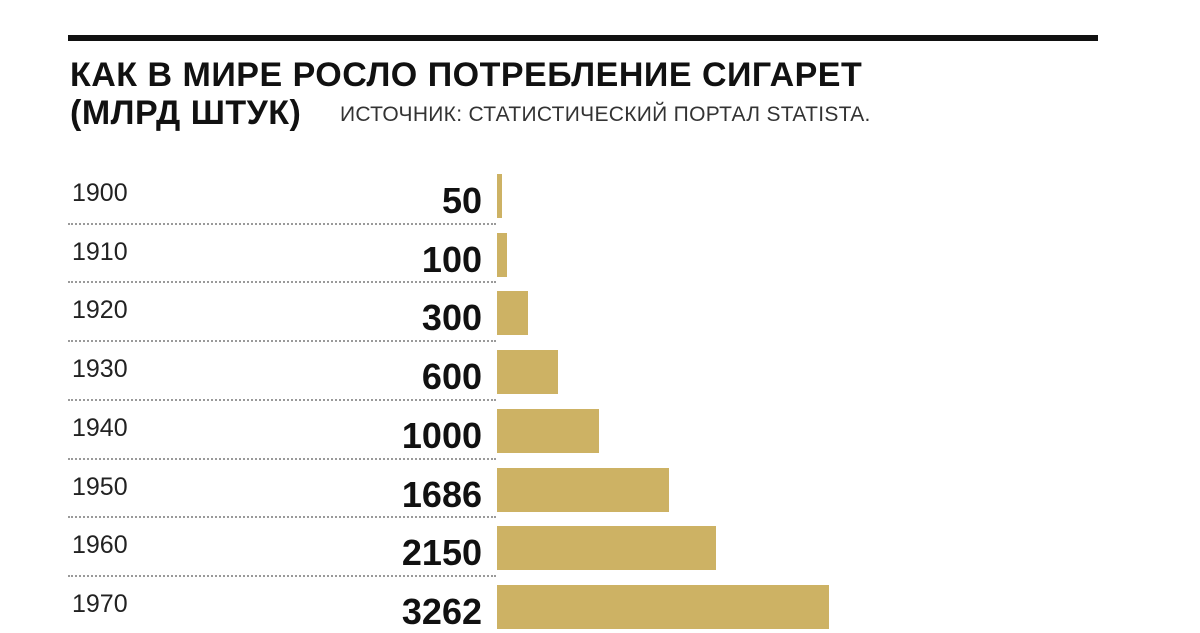 The height and width of the screenshot is (633, 1200). What do you see at coordinates (100, 427) in the screenshot?
I see `year-label: 1940` at bounding box center [100, 427].